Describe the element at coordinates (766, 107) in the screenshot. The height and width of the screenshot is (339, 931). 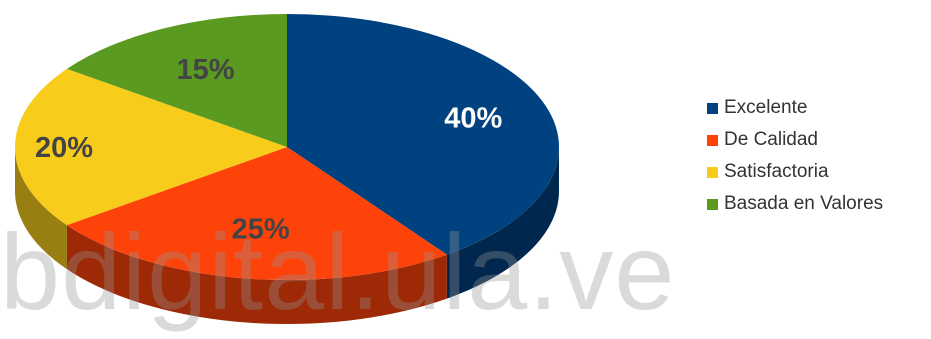
I see `legend-label: Excelente` at that location.